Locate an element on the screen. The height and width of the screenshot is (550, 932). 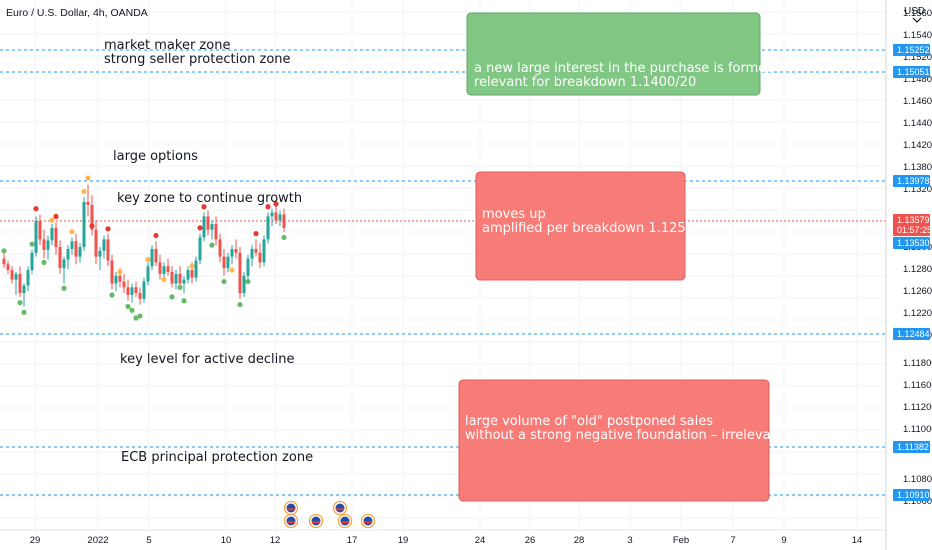
secondary-price-value: 1.13530 is located at coordinates (913, 243).